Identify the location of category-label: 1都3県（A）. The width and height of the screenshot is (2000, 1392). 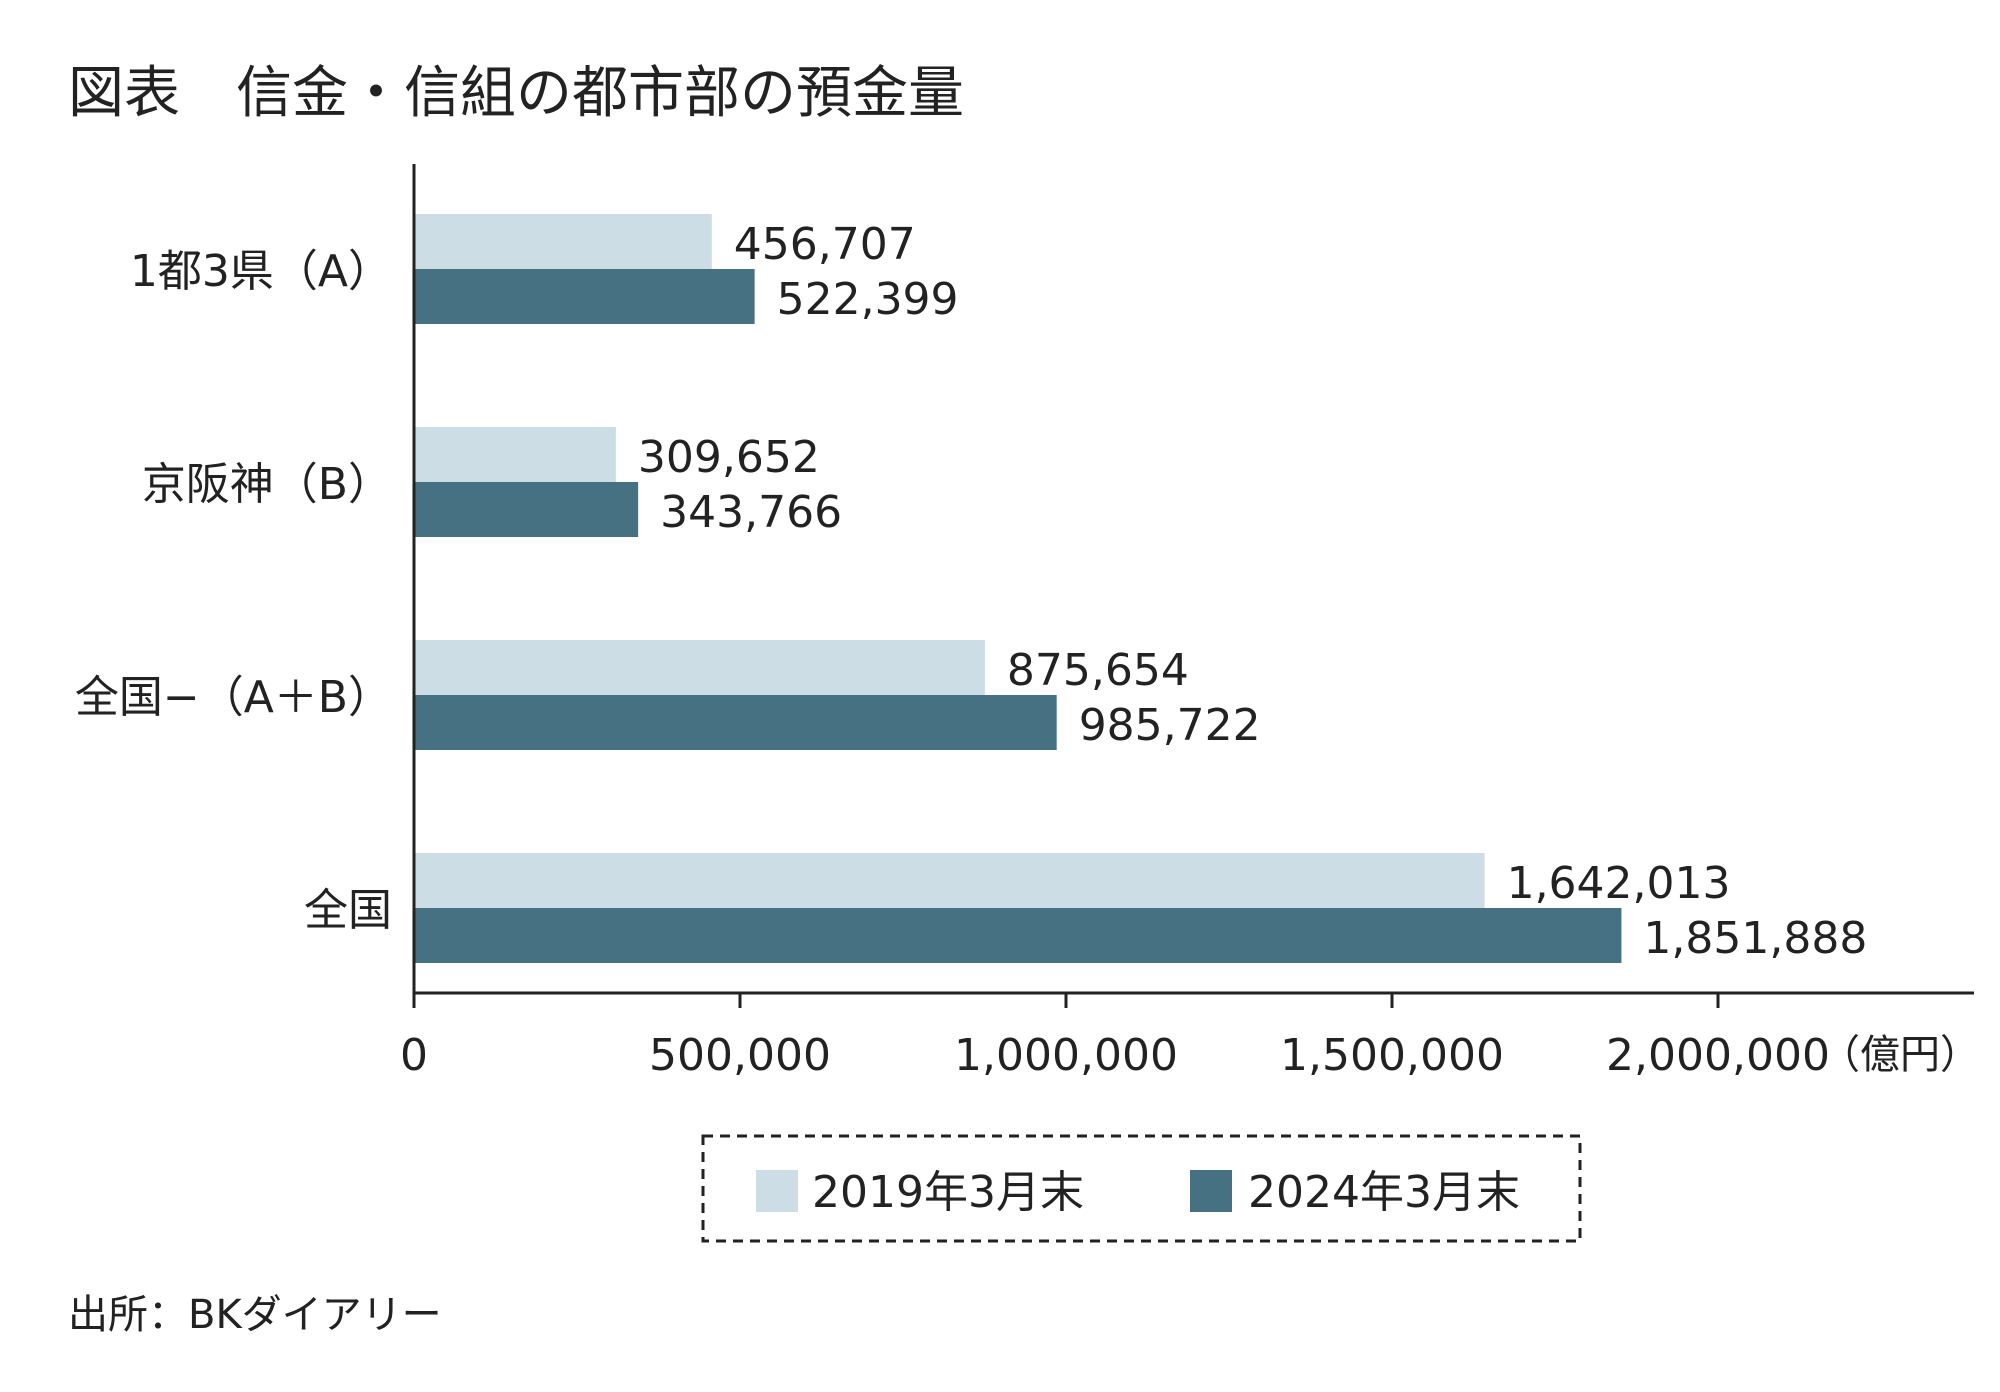
(261, 271).